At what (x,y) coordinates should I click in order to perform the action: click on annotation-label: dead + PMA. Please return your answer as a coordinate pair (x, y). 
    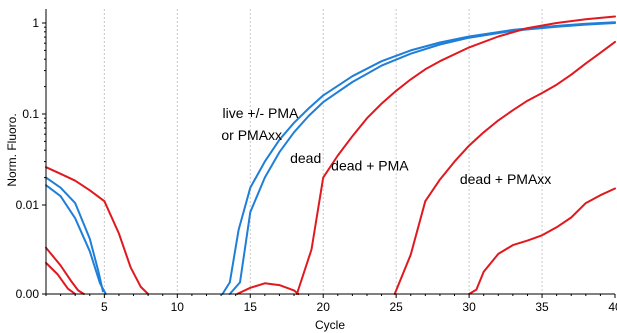
    Looking at the image, I should click on (370, 165).